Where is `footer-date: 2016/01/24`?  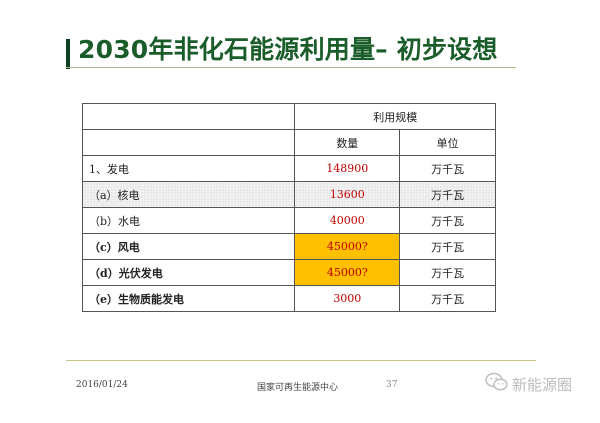
footer-date: 2016/01/24 is located at coordinates (102, 385).